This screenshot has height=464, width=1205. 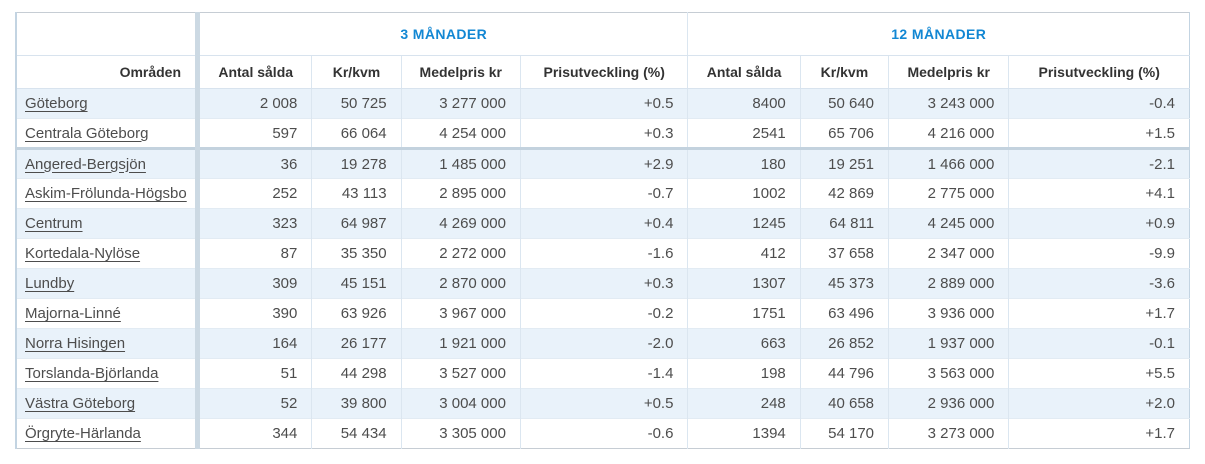 I want to click on krkvm-12m-cell: 64 811, so click(x=844, y=223).